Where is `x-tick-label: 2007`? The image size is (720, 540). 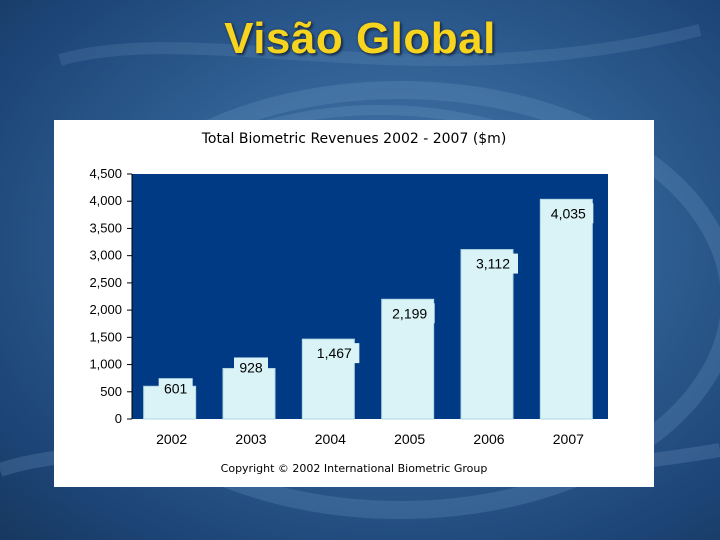
x-tick-label: 2007 is located at coordinates (568, 439).